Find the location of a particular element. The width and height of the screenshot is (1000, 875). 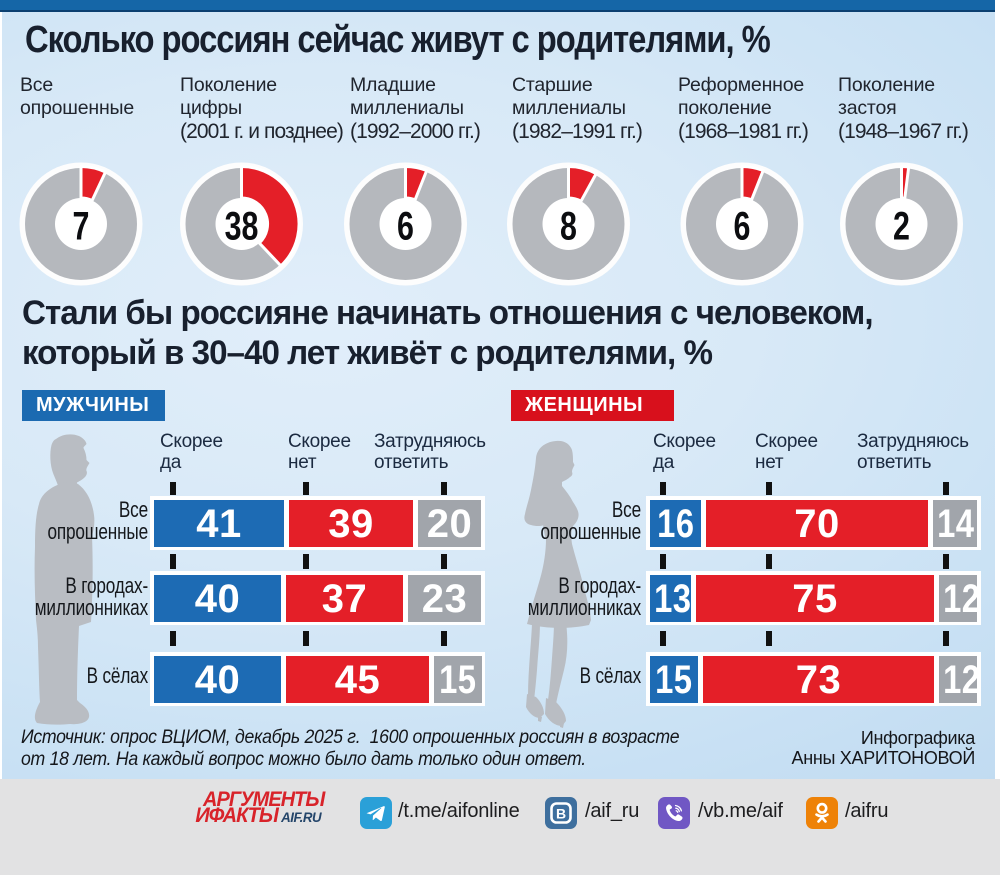

svg-text: В is located at coordinates (561, 814).